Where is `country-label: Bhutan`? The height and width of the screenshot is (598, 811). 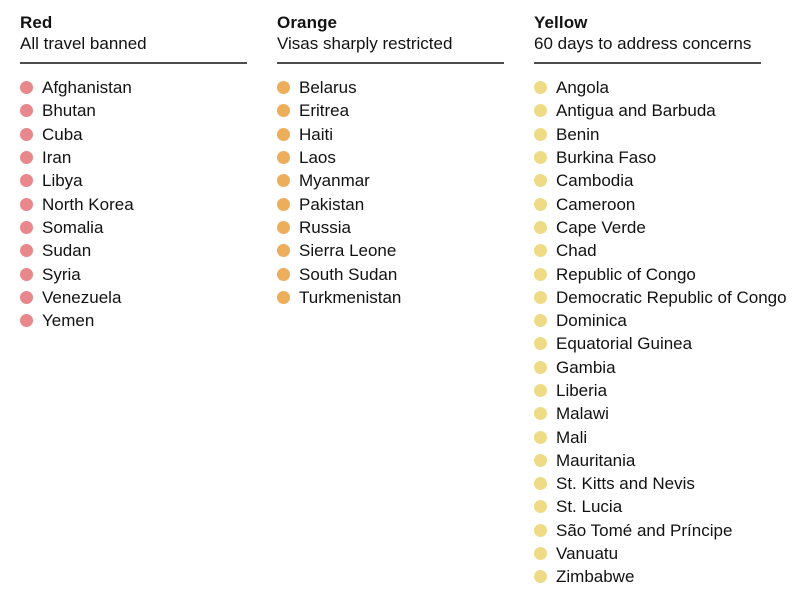 country-label: Bhutan is located at coordinates (69, 111).